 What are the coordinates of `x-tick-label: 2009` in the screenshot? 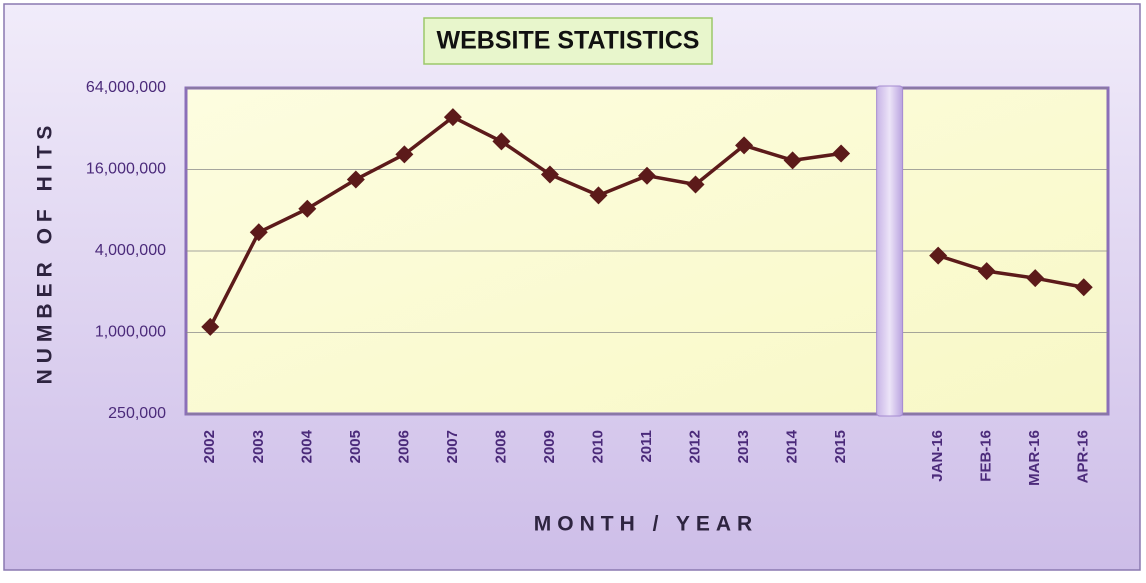 It's located at (549, 446).